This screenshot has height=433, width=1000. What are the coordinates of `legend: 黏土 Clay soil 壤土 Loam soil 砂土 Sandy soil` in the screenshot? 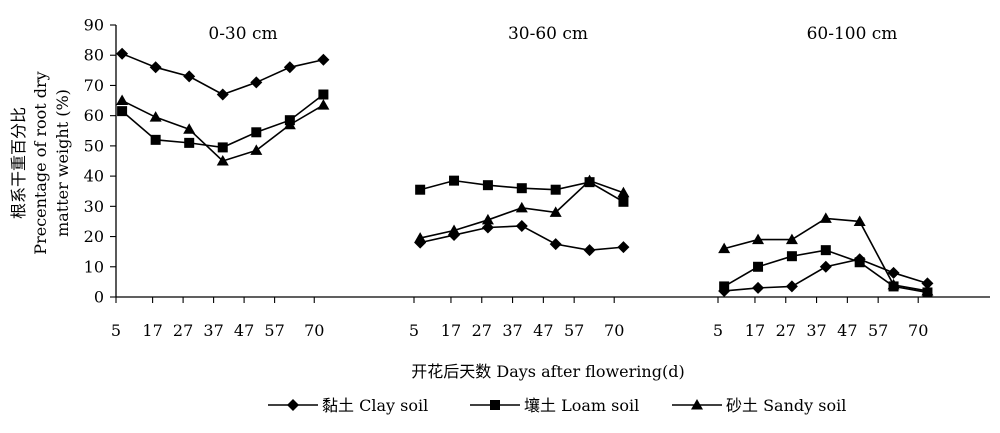 It's located at (557, 405).